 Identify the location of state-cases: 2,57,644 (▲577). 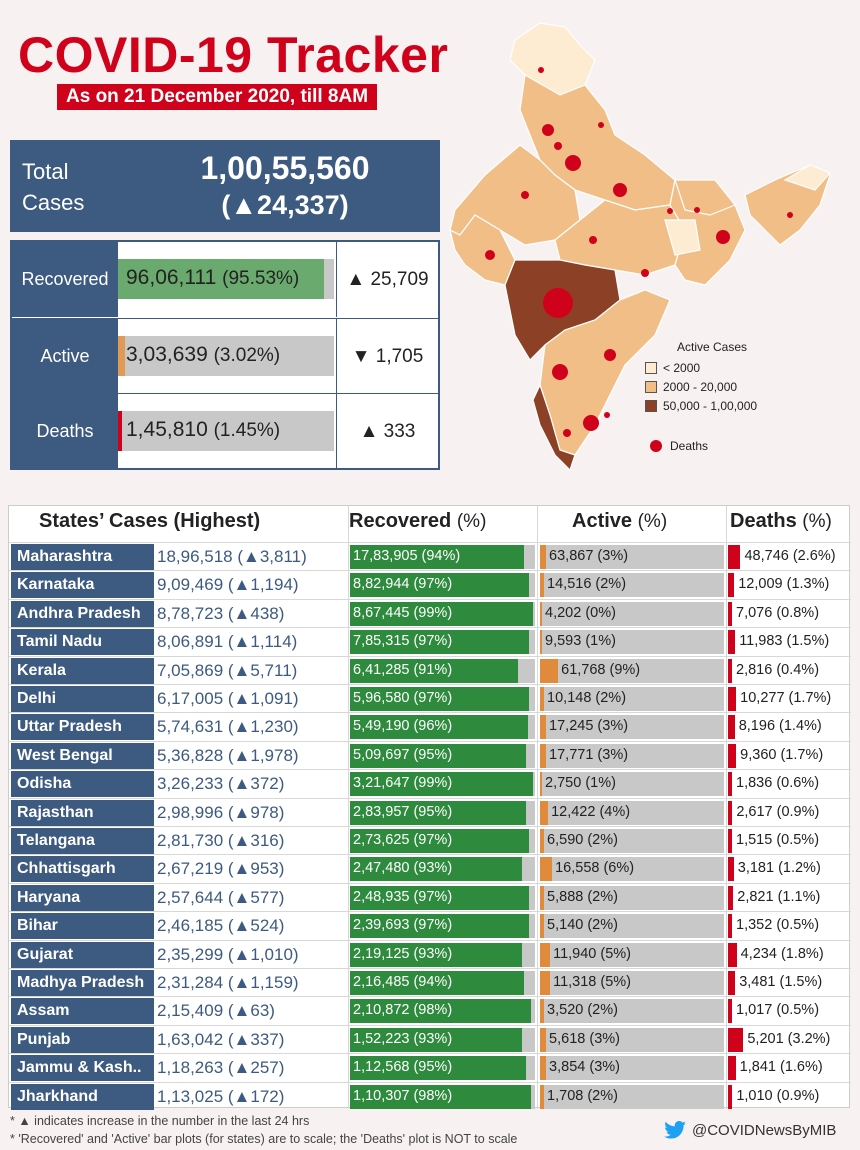
(221, 897).